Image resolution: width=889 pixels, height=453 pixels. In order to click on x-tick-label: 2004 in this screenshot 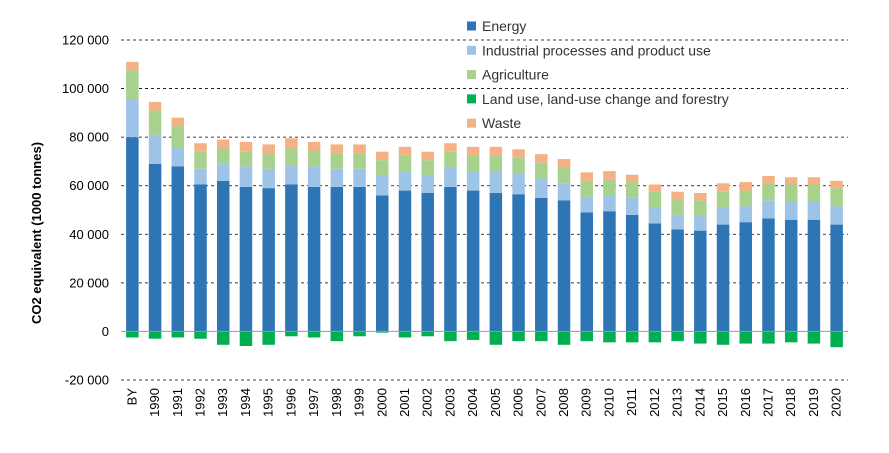, I will do `click(472, 402)`.